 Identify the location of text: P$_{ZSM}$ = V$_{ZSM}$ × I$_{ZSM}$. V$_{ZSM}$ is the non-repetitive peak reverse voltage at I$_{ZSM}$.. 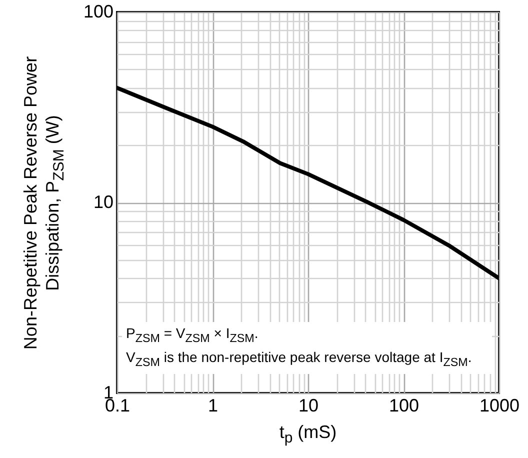
(299, 347).